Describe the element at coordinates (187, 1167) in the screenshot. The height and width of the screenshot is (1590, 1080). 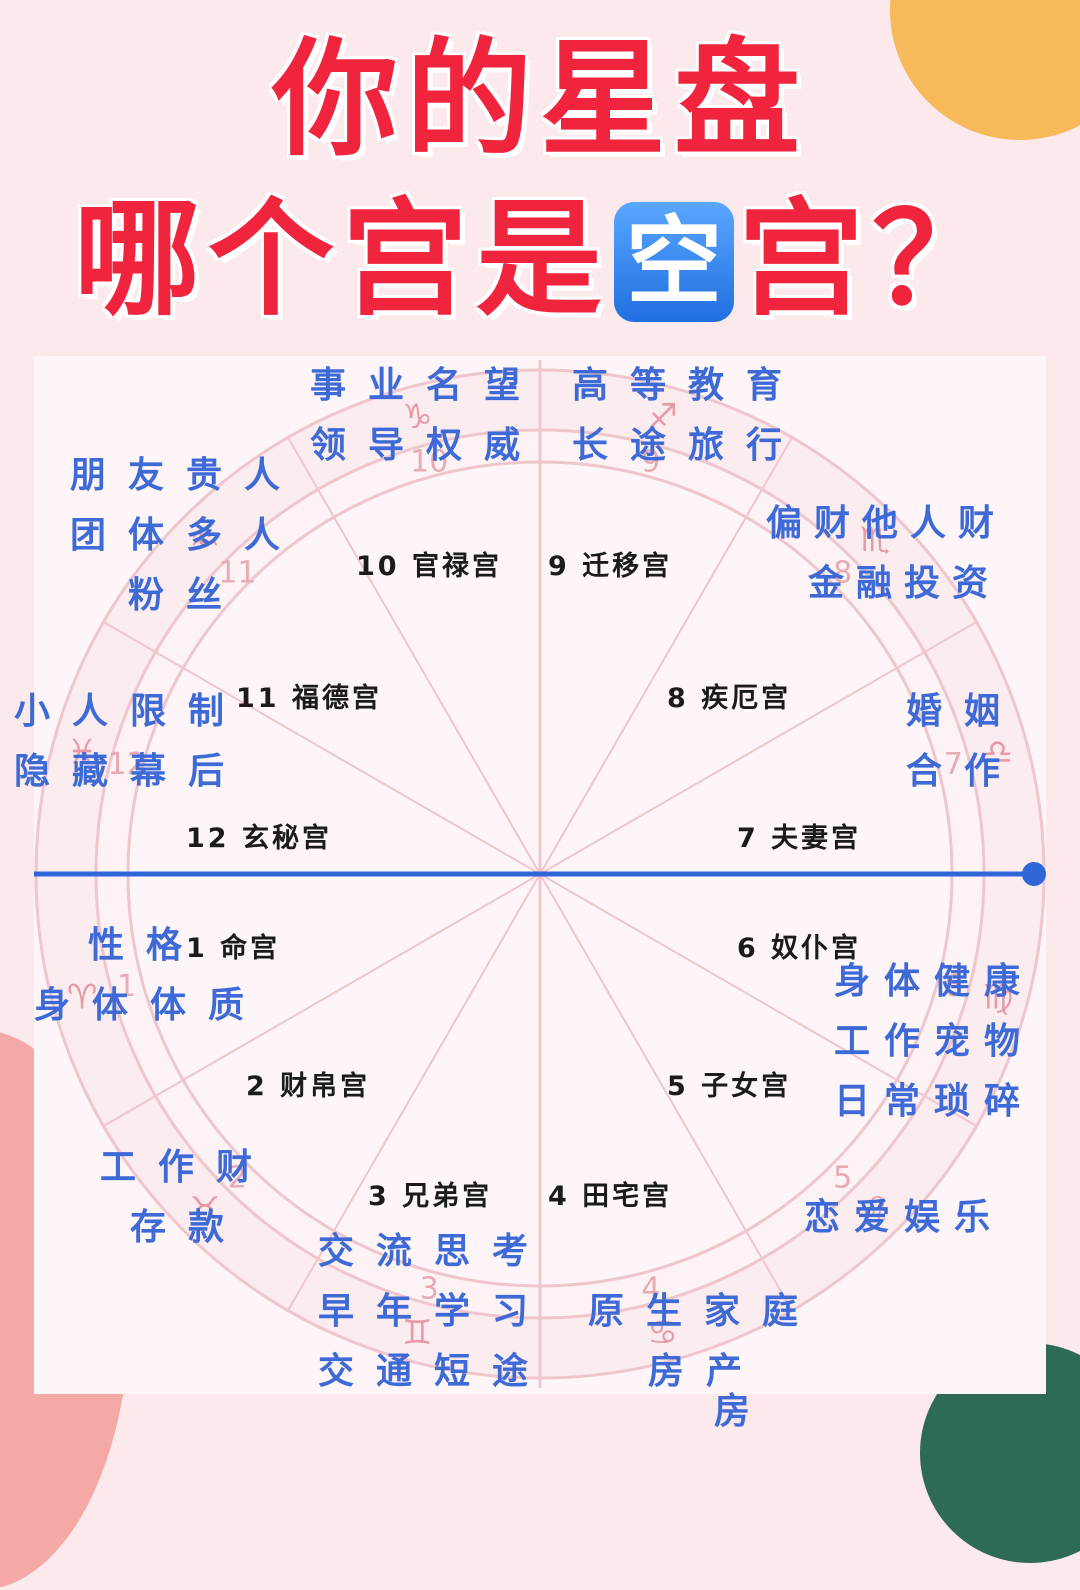
I see `note-house-2-line-1: 工作财` at that location.